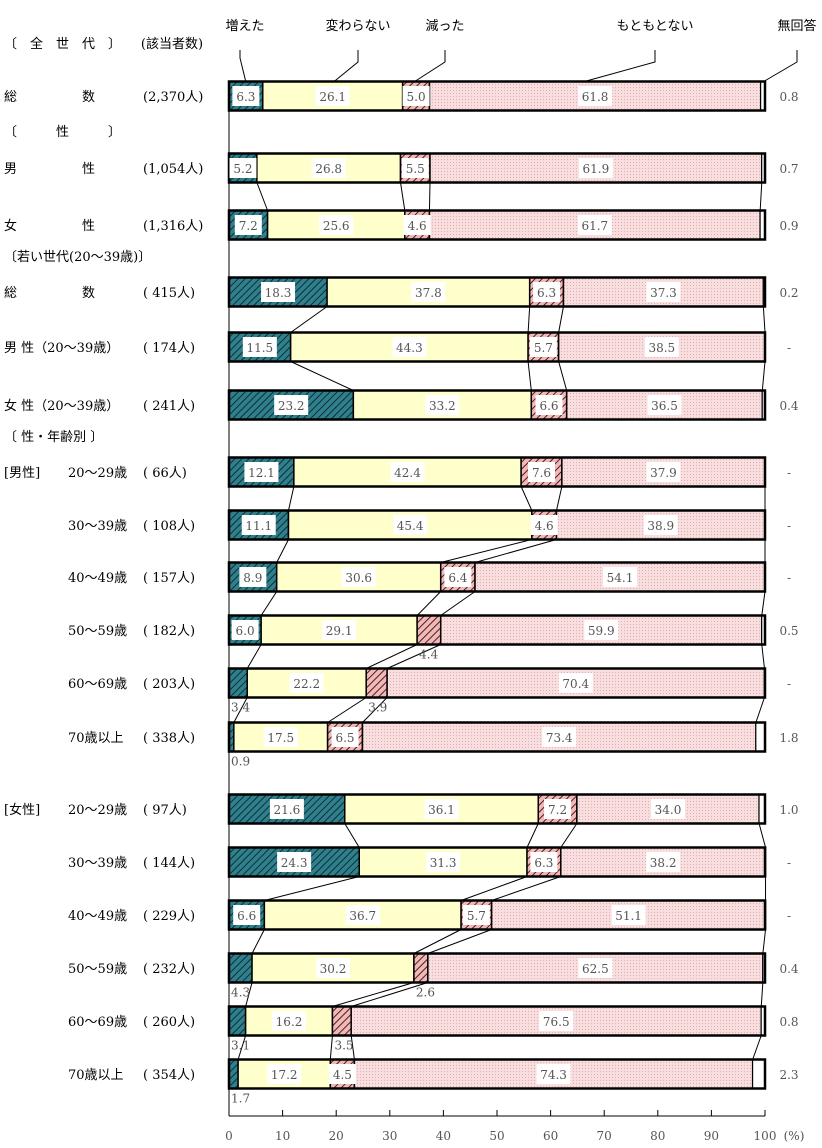  Describe the element at coordinates (97, 526) in the screenshot. I see `row-label: 30～39歳` at that location.